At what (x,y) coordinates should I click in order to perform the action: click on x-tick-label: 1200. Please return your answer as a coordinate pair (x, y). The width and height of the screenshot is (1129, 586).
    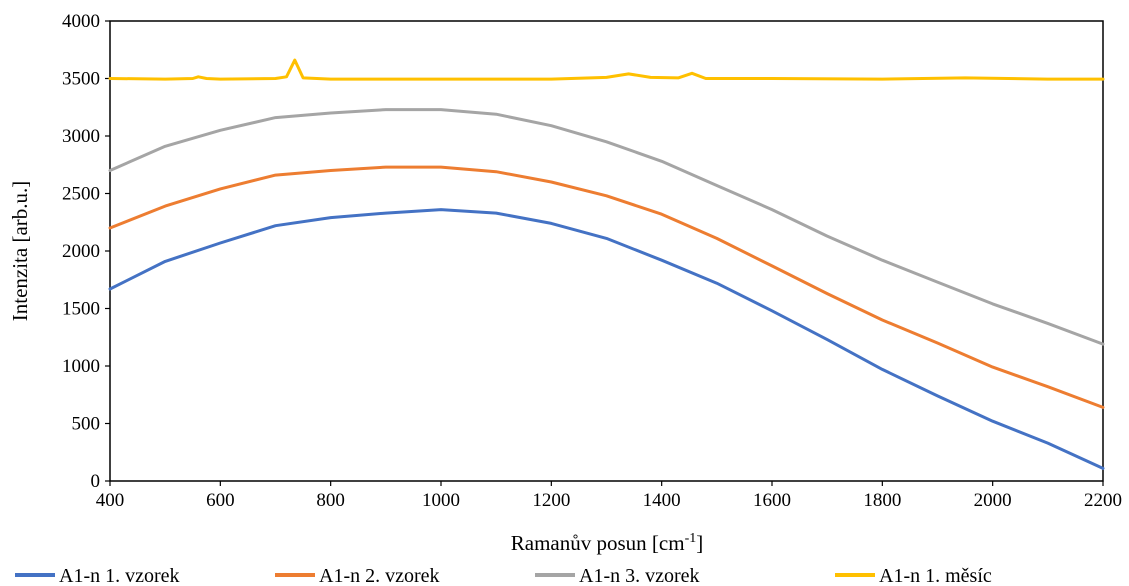
    Looking at the image, I should click on (551, 500).